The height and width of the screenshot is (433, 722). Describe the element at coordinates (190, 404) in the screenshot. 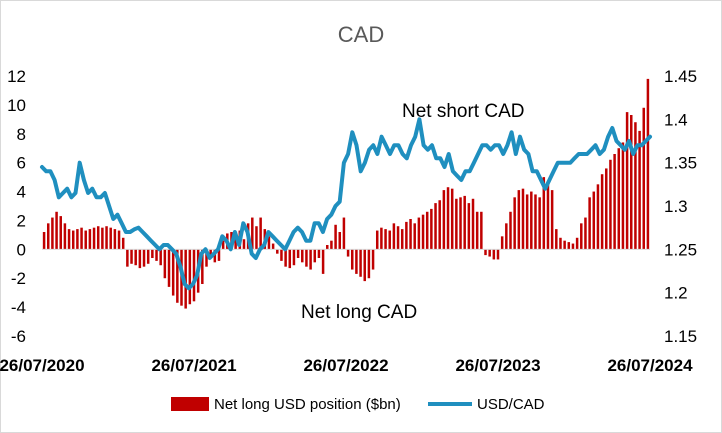

I see `legend-swatch-bars` at that location.